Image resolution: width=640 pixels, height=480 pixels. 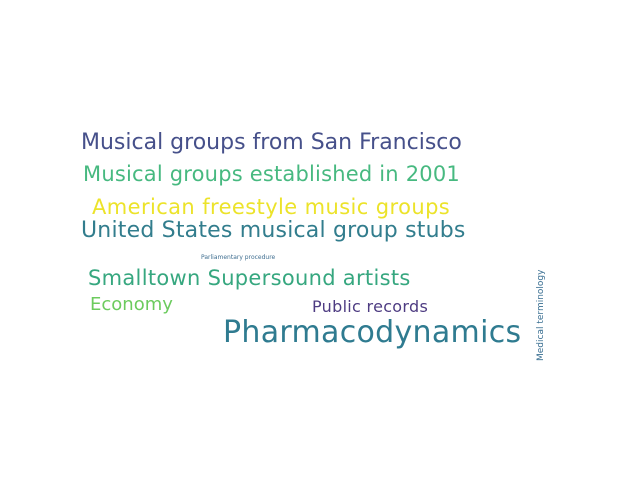 What do you see at coordinates (238, 257) in the screenshot?
I see `word-parliamentary-procedure: Parliamentary procedure` at bounding box center [238, 257].